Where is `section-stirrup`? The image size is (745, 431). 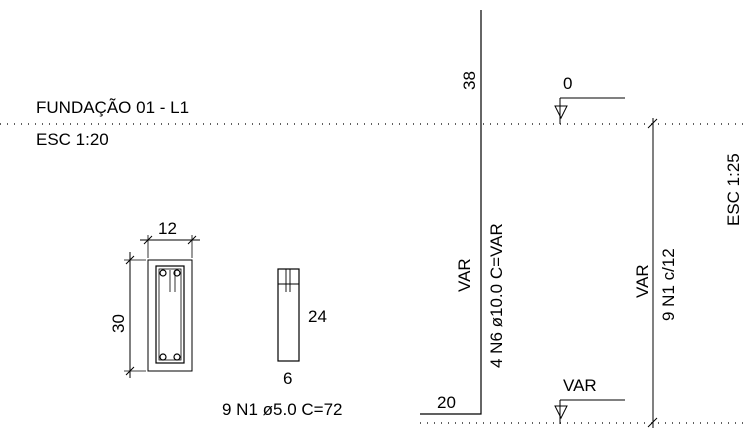
section-stirrup is located at coordinates (170, 314).